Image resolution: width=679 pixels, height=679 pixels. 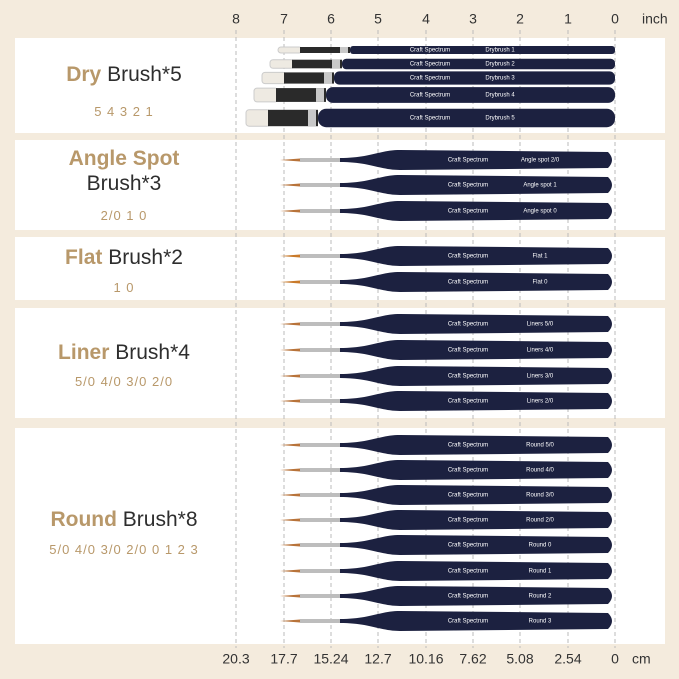 I want to click on brush: Craft Spectrum Drybrush 5, so click(x=430, y=118).